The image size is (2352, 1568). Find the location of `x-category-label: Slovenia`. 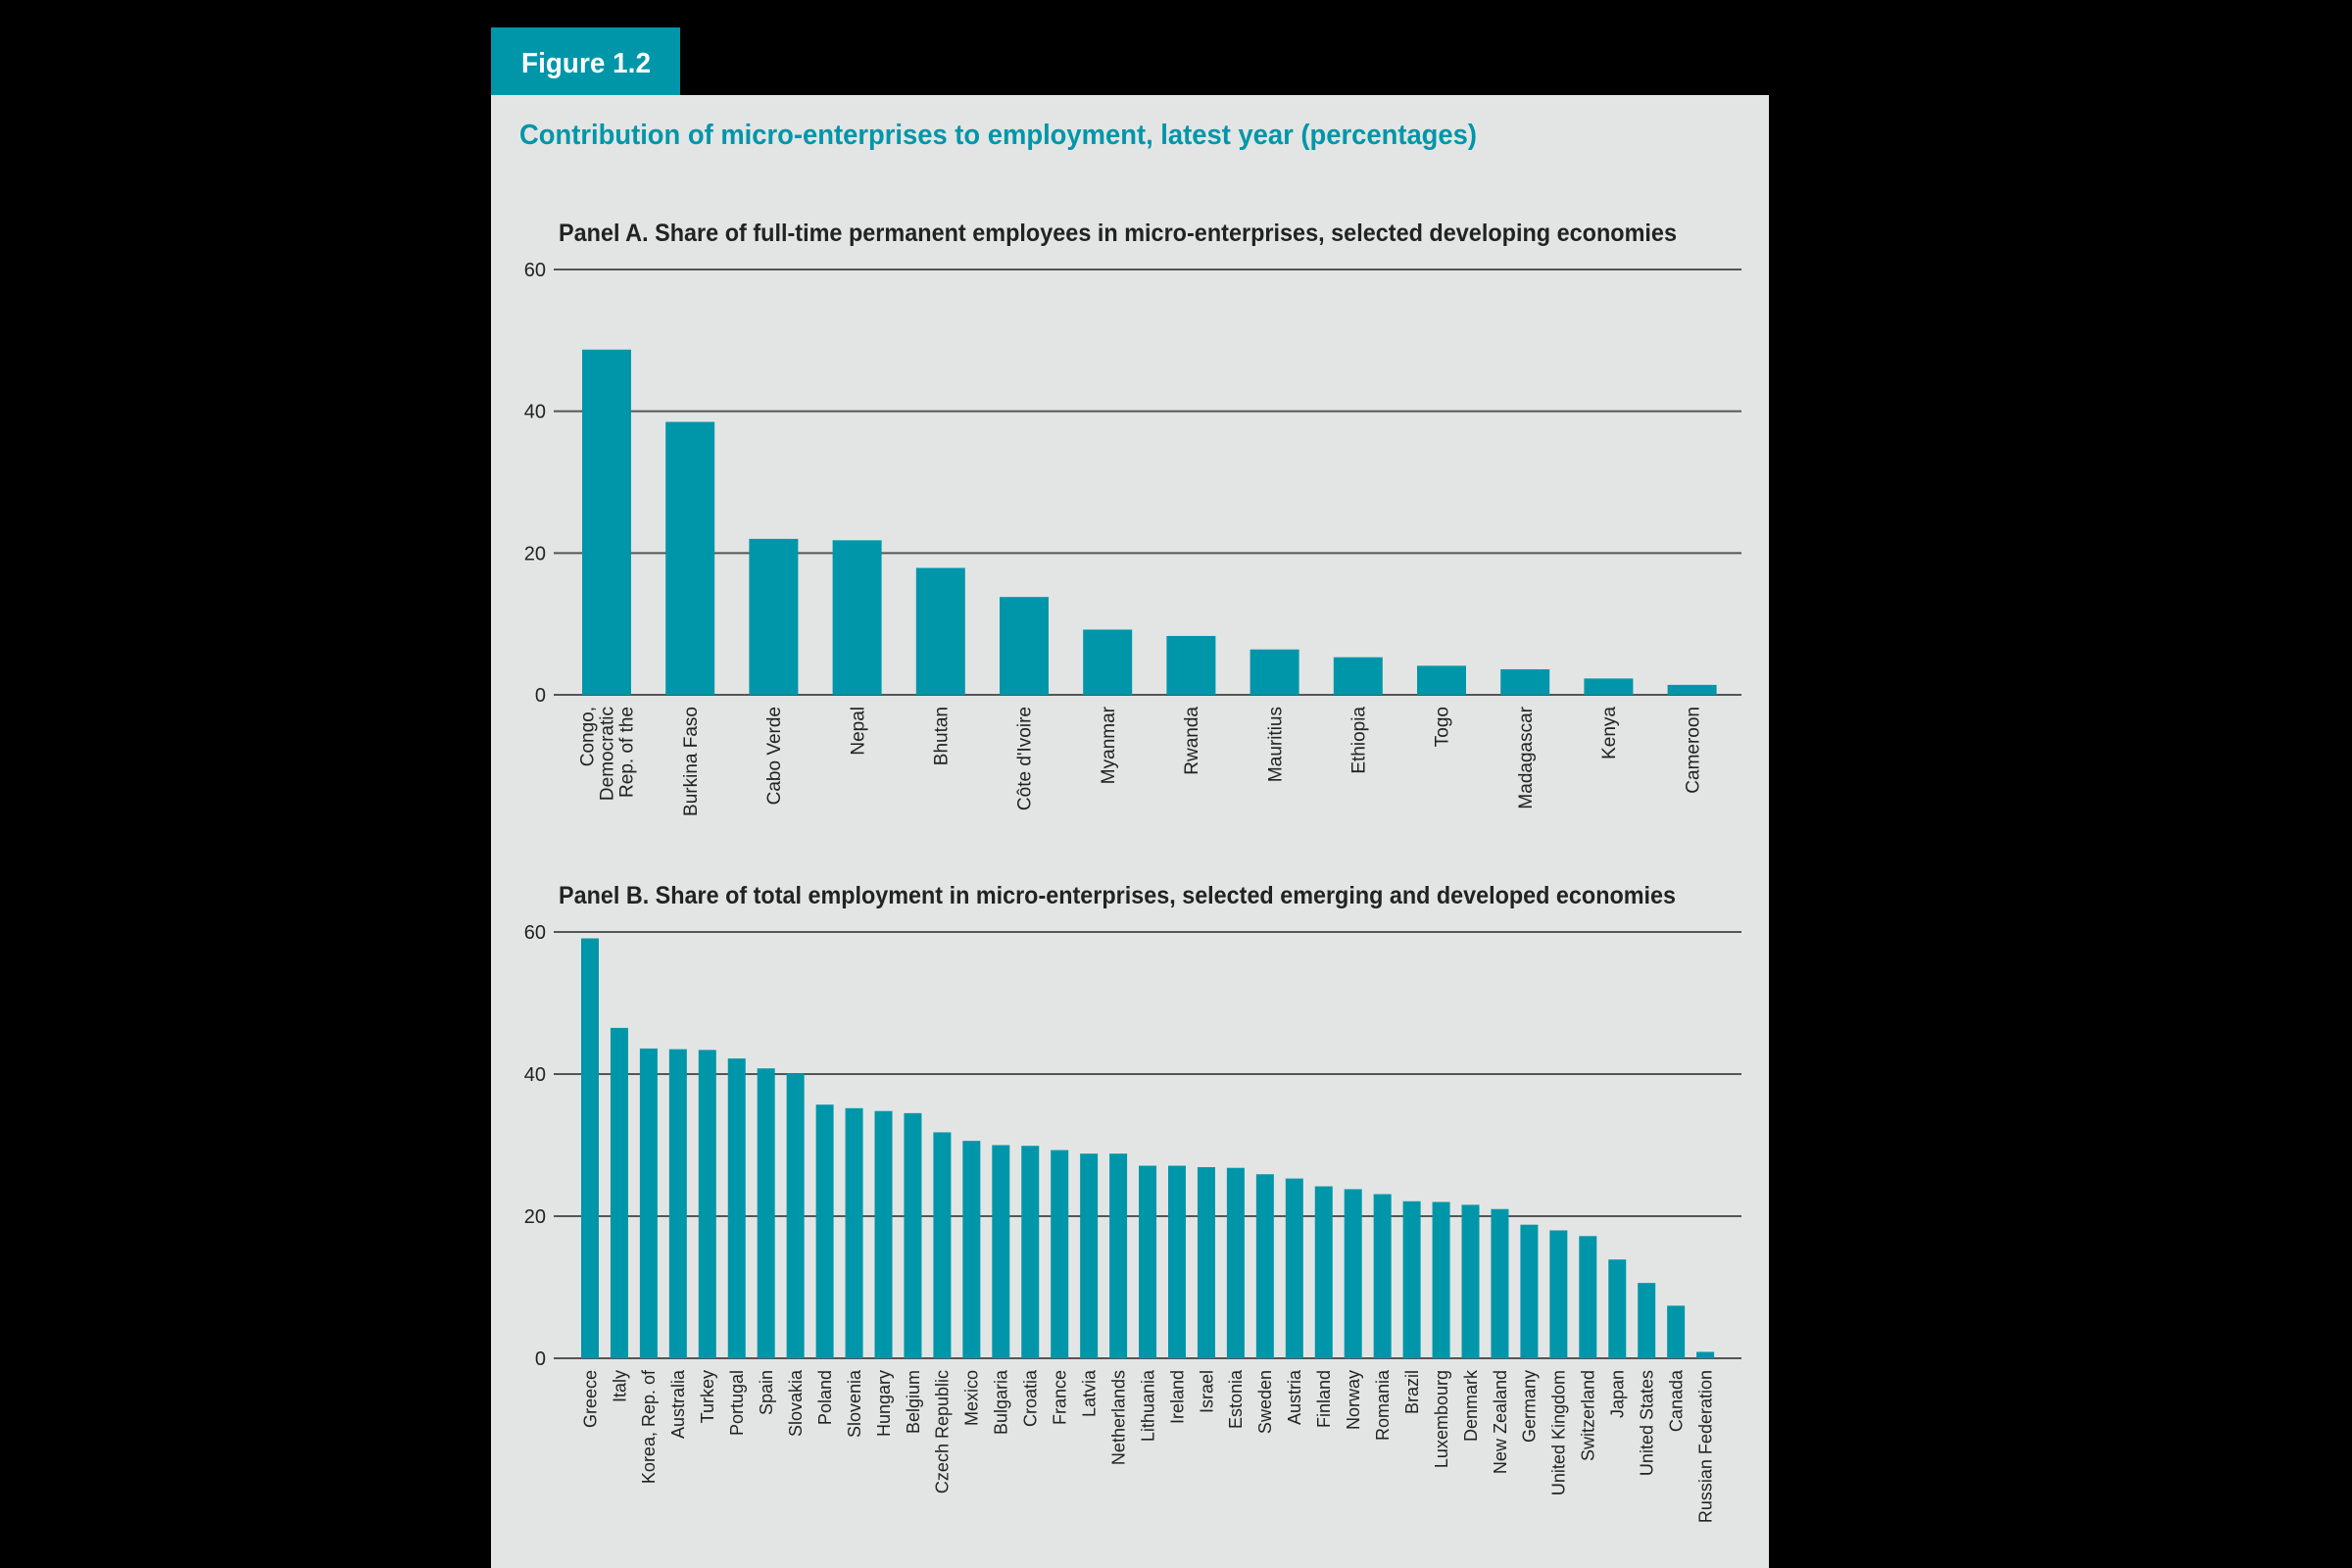

x-category-label: Slovenia is located at coordinates (854, 1403).